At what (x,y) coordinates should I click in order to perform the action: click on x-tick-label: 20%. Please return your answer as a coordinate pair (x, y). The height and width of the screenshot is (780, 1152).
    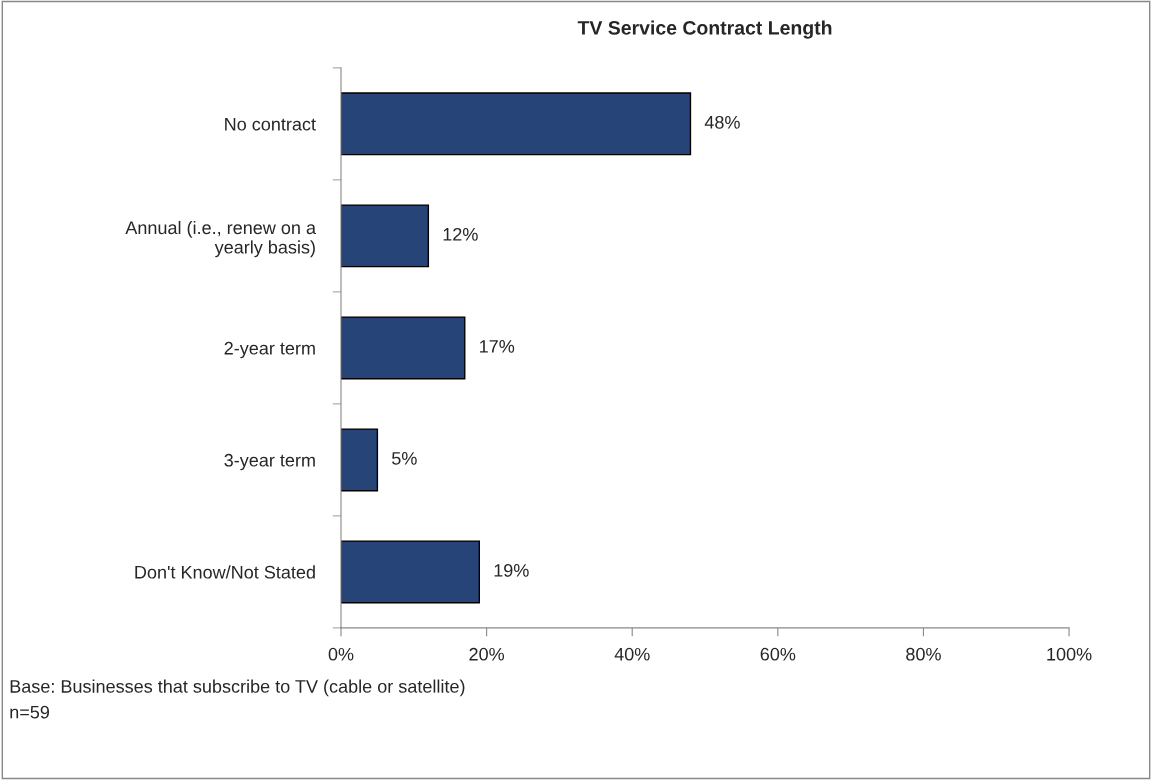
    Looking at the image, I should click on (487, 654).